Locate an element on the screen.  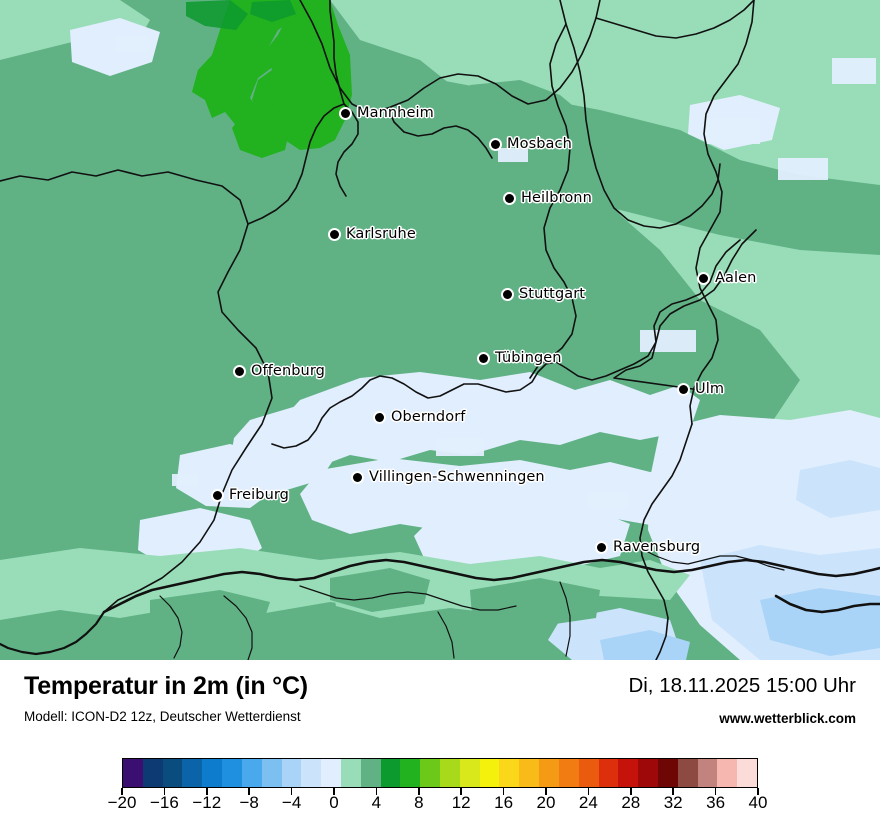
city-label: Heilbronn is located at coordinates (556, 198).